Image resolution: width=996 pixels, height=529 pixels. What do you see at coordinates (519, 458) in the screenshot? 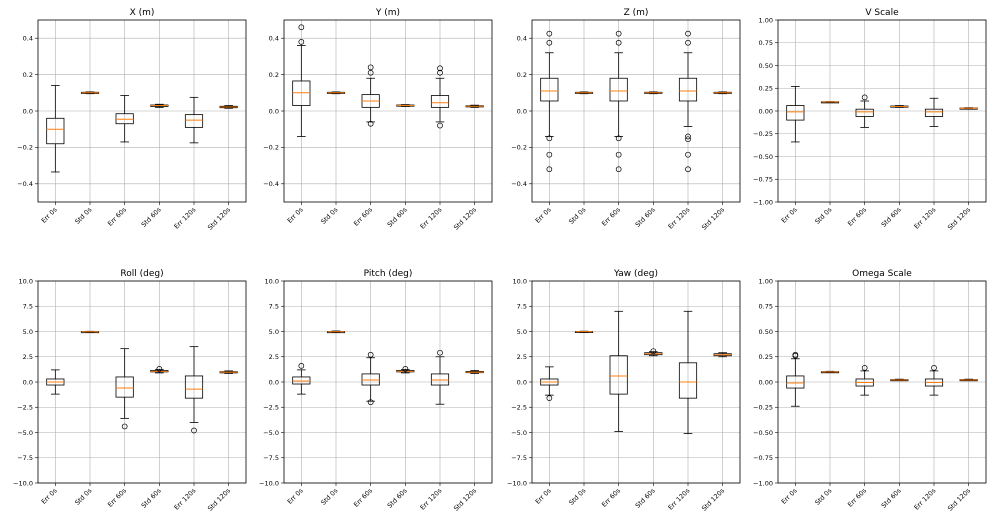
I see `y-tick-label: −7.5` at bounding box center [519, 458].